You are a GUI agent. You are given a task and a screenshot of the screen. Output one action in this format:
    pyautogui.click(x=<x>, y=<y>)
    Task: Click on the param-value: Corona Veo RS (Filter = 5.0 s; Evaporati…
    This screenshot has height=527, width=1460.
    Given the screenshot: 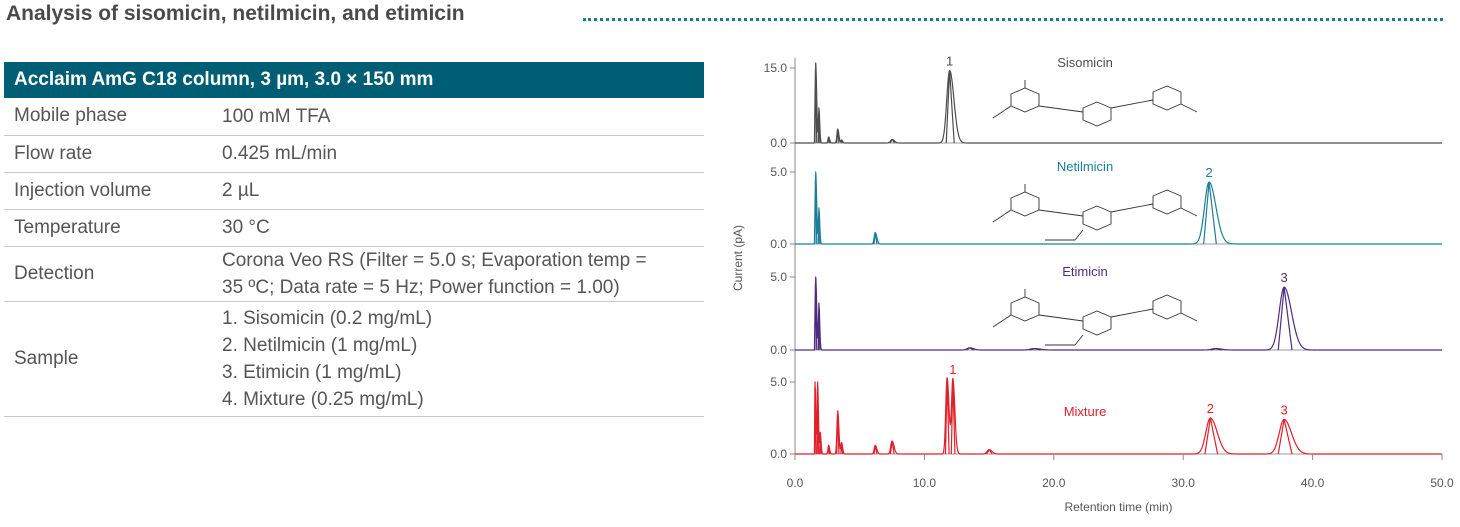 What is the action you would take?
    pyautogui.click(x=458, y=274)
    